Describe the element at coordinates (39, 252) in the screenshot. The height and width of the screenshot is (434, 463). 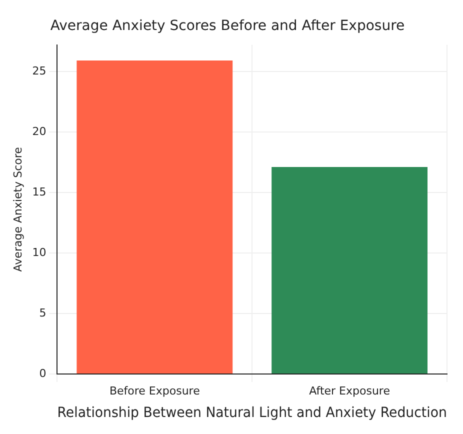
I see `y-tick-label: 10` at that location.